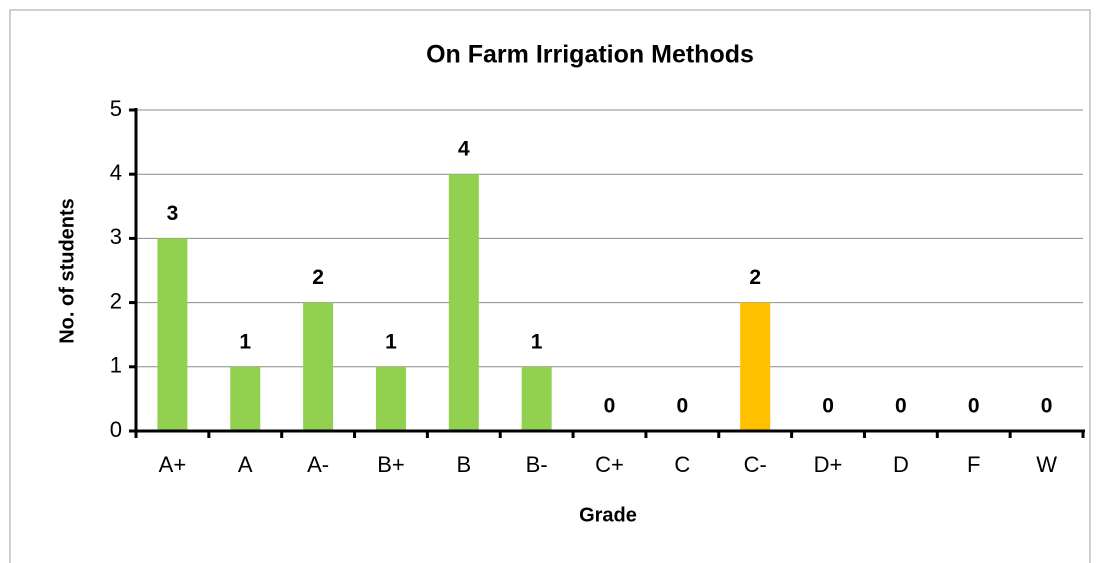 This screenshot has width=1097, height=563. Describe the element at coordinates (590, 55) in the screenshot. I see `chart-title: On Farm Irrigation Methods` at that location.